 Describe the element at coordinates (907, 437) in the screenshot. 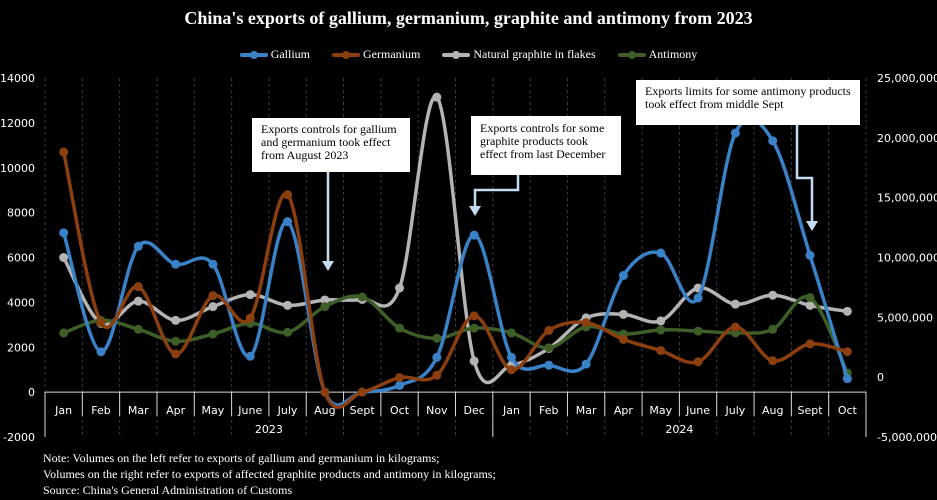

I see `right-axis-tick-label: -5,000,000` at that location.